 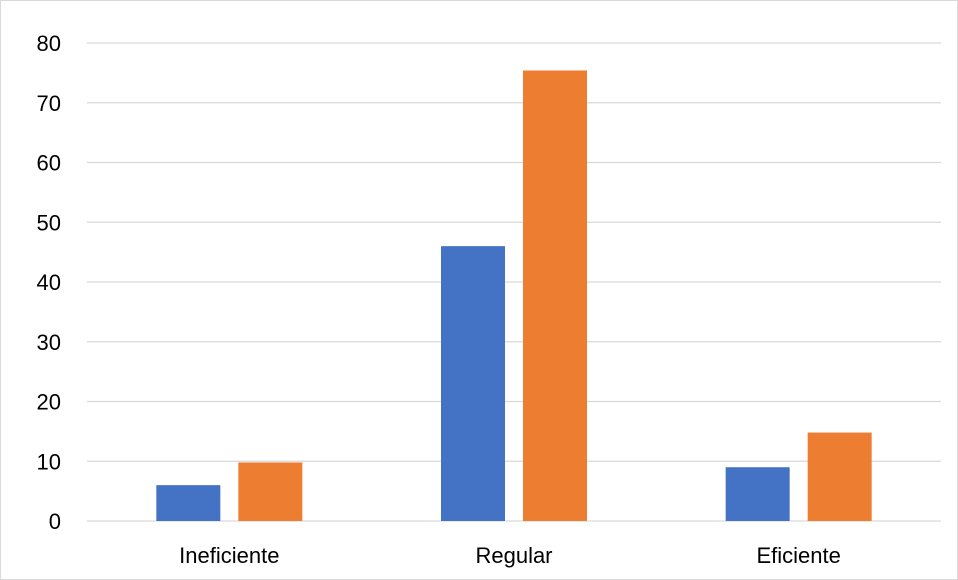 I want to click on x-category-label: Regular, so click(x=513, y=555).